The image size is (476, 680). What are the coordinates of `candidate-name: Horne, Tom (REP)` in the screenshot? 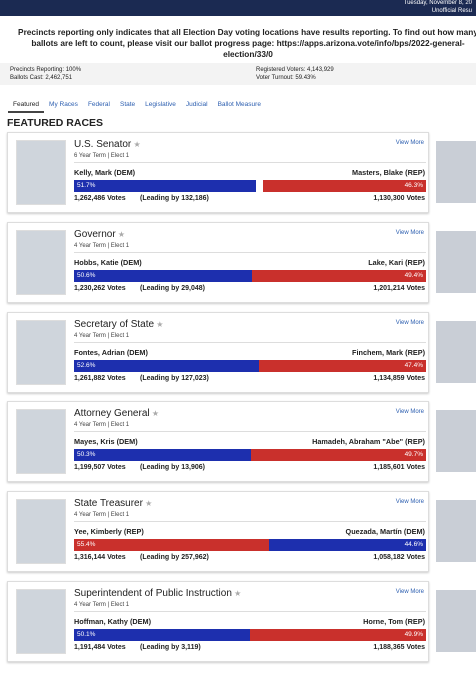 It's located at (394, 621).